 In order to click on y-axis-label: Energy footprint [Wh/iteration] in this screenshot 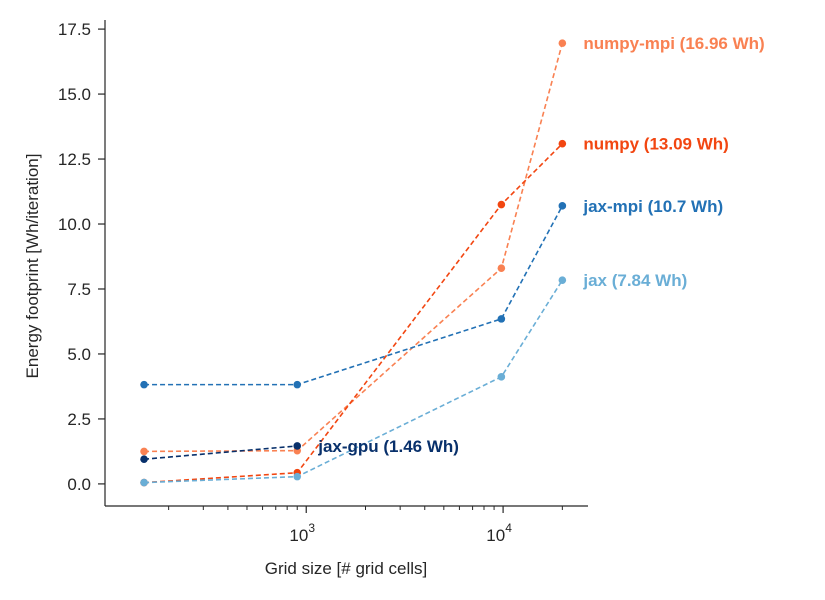, I will do `click(32, 266)`.